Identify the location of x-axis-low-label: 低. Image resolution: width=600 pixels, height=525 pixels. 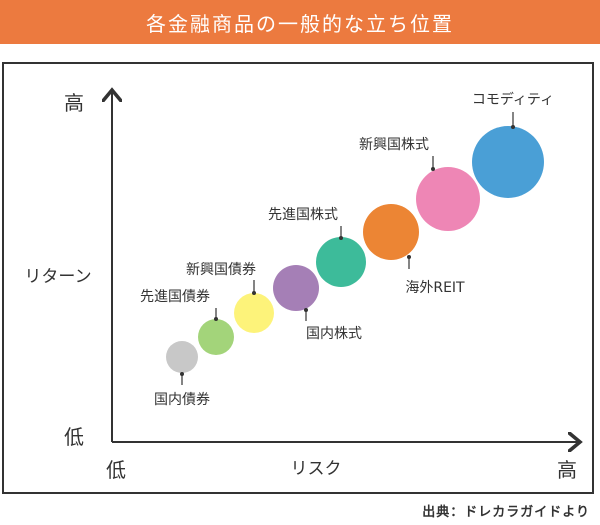
(116, 470).